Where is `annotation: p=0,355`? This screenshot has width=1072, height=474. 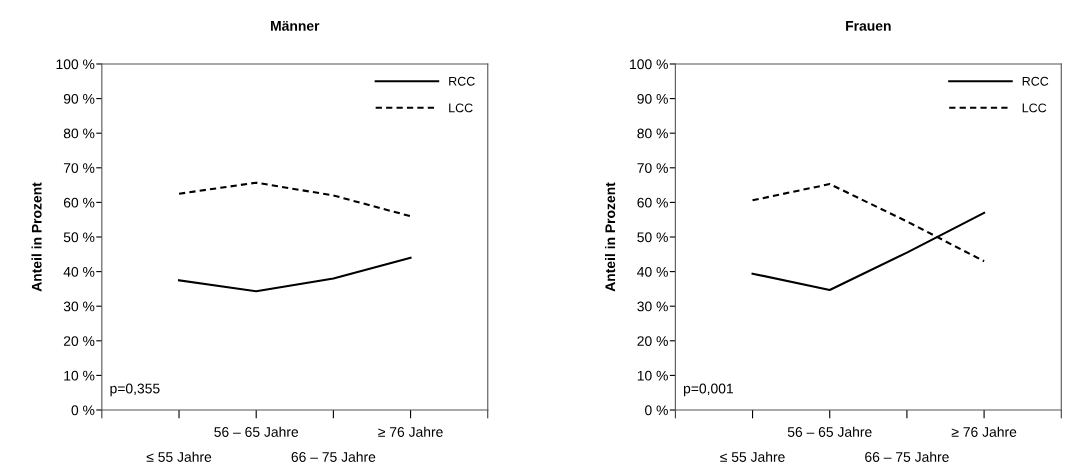 annotation: p=0,355 is located at coordinates (135, 390).